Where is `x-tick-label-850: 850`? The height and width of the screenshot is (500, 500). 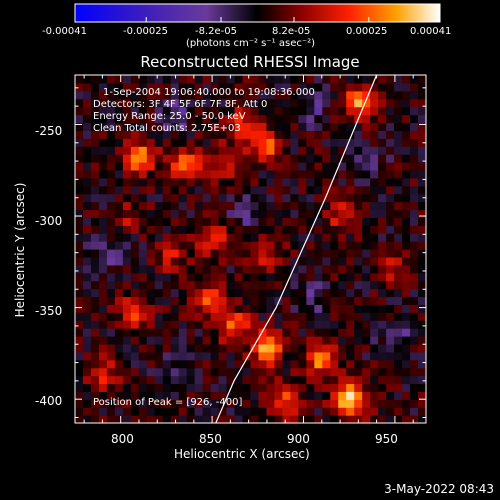 x-tick-label-850: 850 is located at coordinates (210, 439).